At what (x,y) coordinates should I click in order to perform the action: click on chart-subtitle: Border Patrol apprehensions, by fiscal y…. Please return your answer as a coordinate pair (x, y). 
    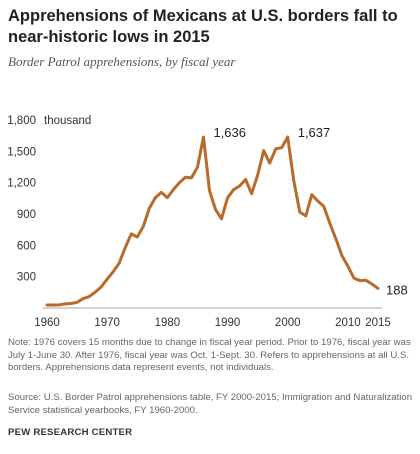
    Looking at the image, I should click on (122, 61).